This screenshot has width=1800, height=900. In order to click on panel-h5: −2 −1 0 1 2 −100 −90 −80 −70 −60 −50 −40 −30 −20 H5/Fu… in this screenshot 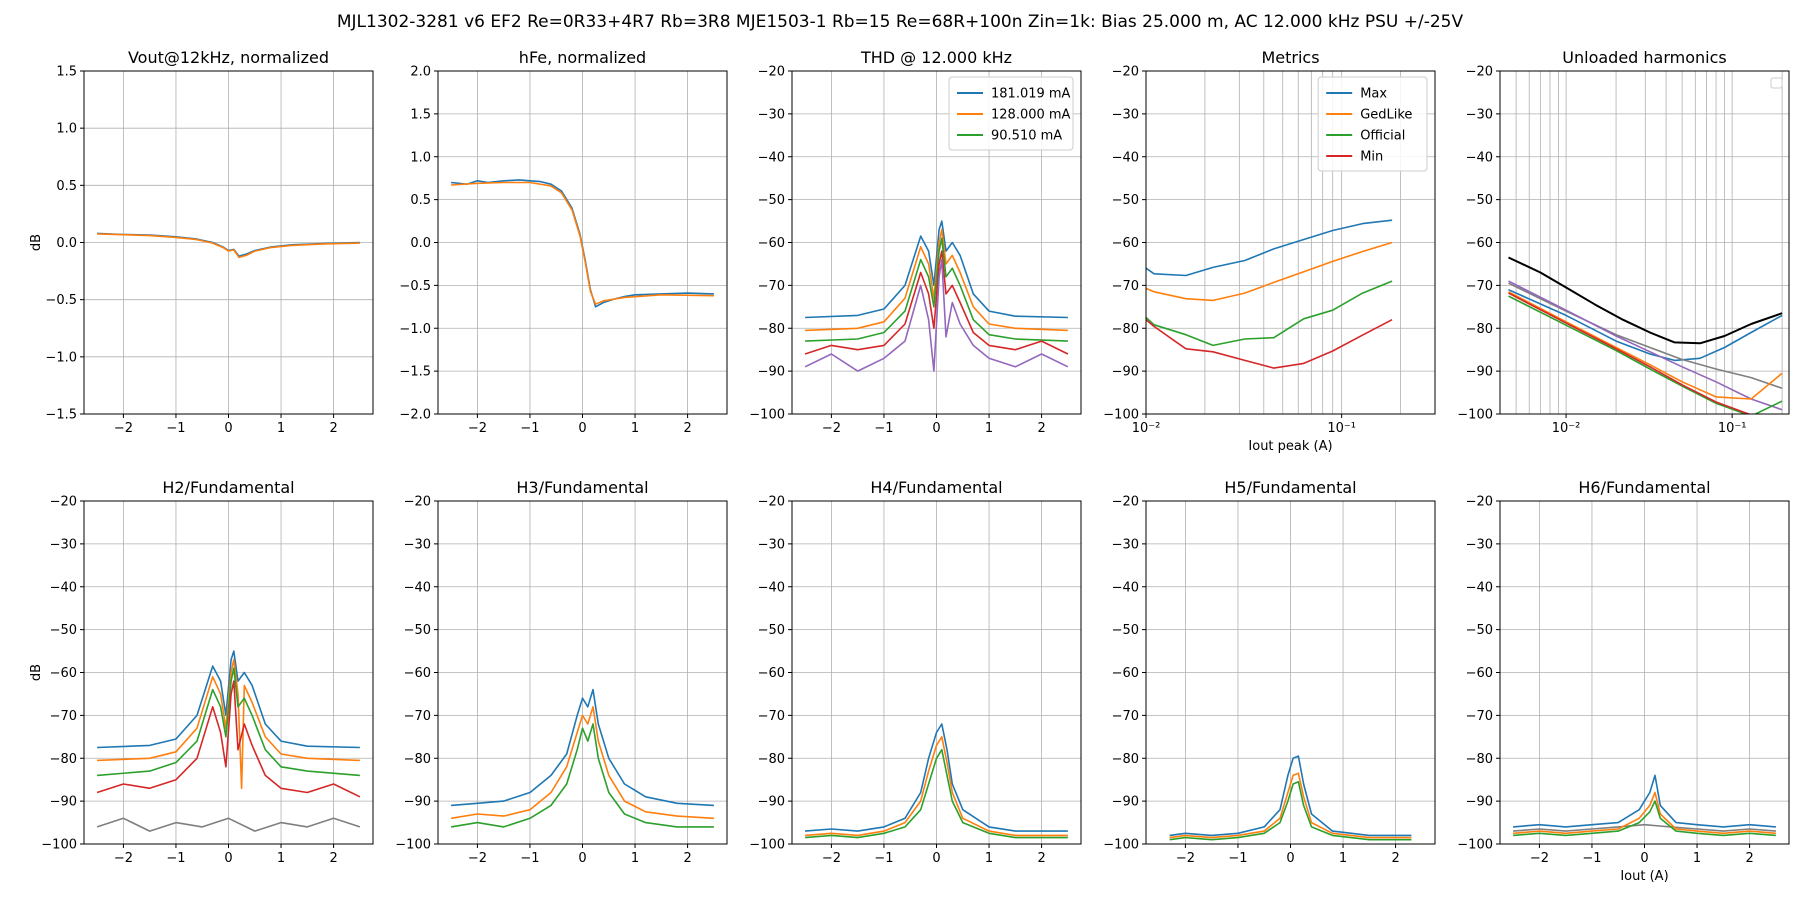, I will do `click(1269, 672)`.